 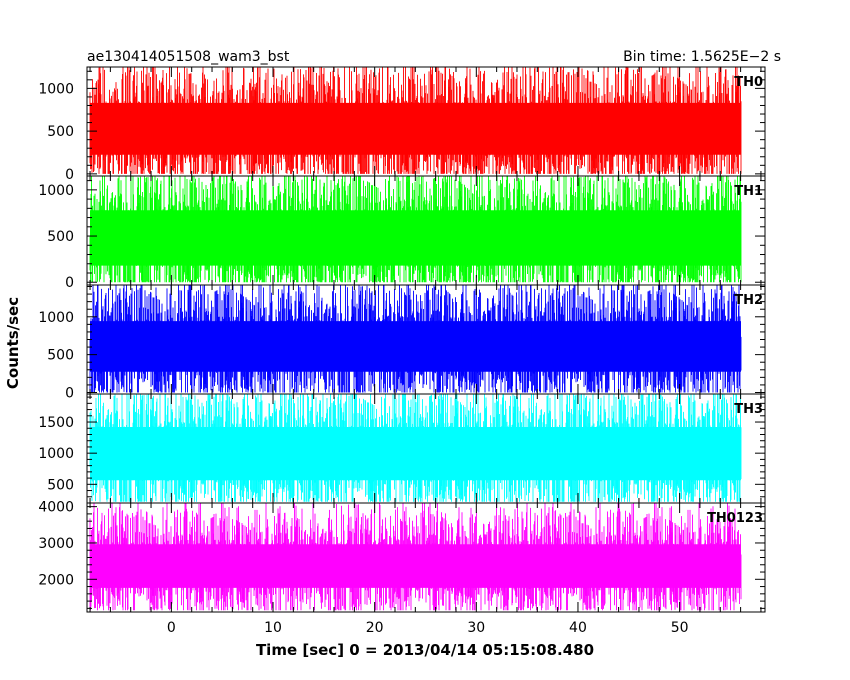 What do you see at coordinates (415, 448) in the screenshot?
I see `series-th3-line` at bounding box center [415, 448].